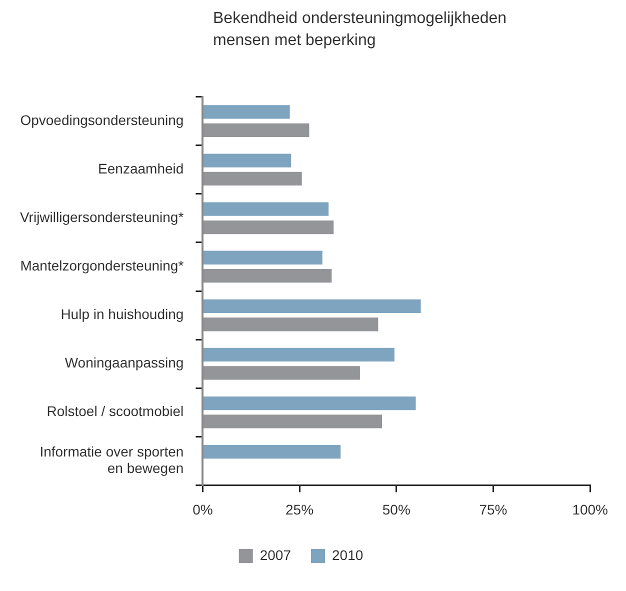 This screenshot has width=626, height=591. Describe the element at coordinates (300, 509) in the screenshot. I see `x-tick-label: 25%` at that location.